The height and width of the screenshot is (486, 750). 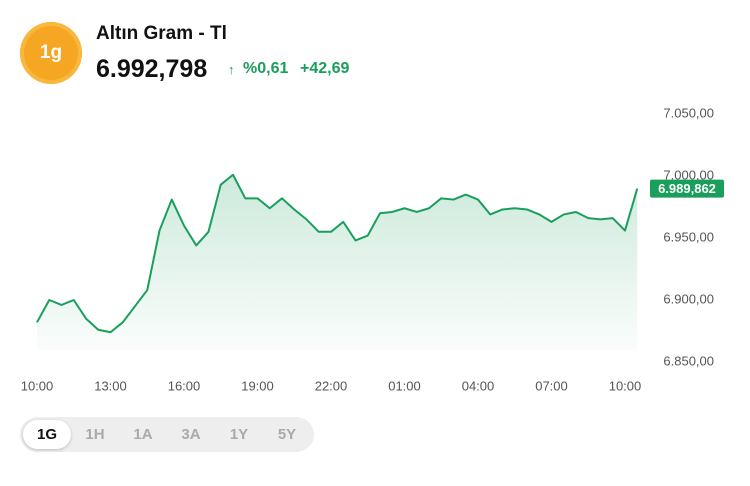 I want to click on y-tick-label: 6.900,00, so click(x=688, y=298).